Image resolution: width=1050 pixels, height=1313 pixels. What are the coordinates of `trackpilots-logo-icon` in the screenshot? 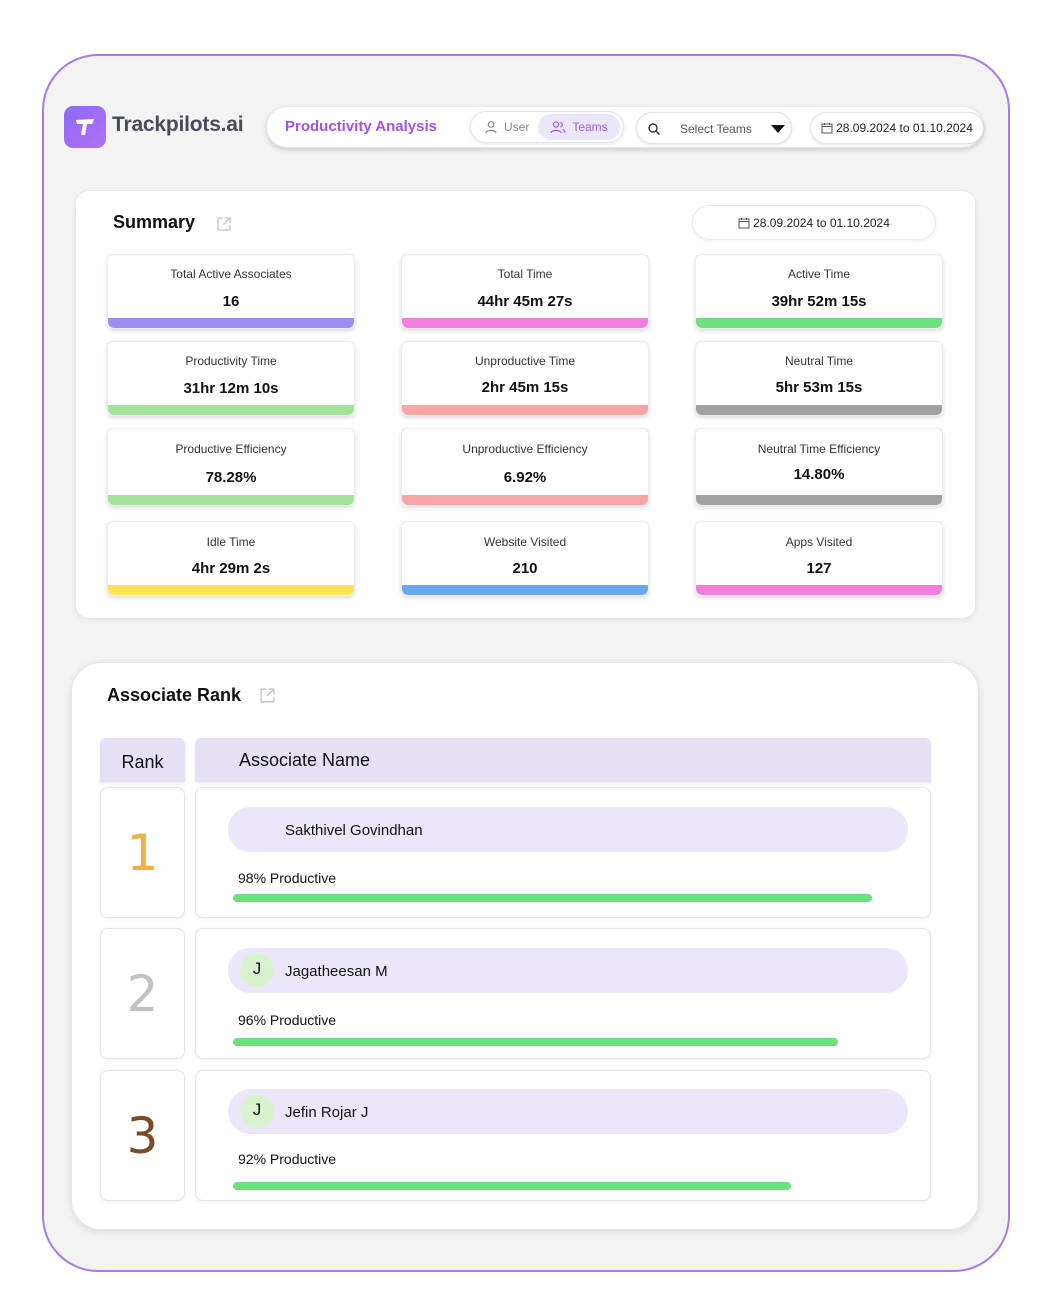 It's located at (85, 127).